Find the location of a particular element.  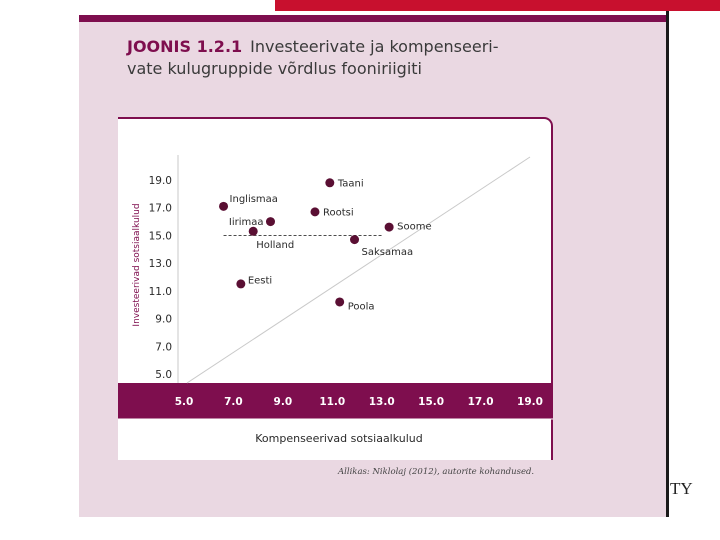

y-tick-label: 17.0 is located at coordinates (160, 209).